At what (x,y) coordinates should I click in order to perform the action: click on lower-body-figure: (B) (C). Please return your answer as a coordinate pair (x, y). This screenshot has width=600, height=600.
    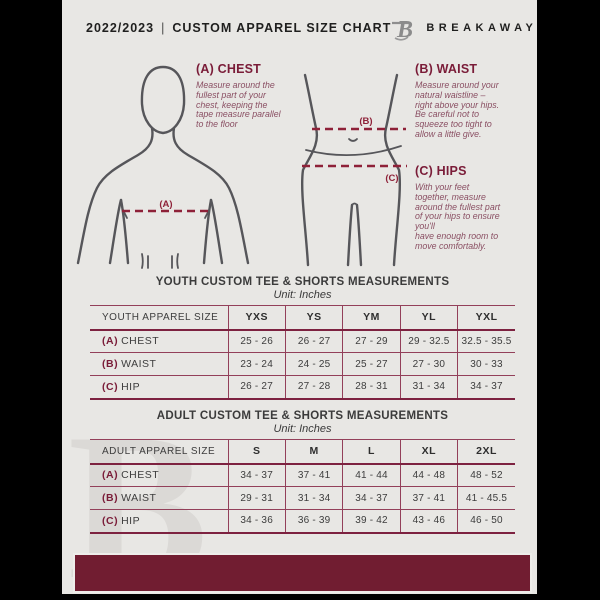
    Looking at the image, I should click on (353, 170).